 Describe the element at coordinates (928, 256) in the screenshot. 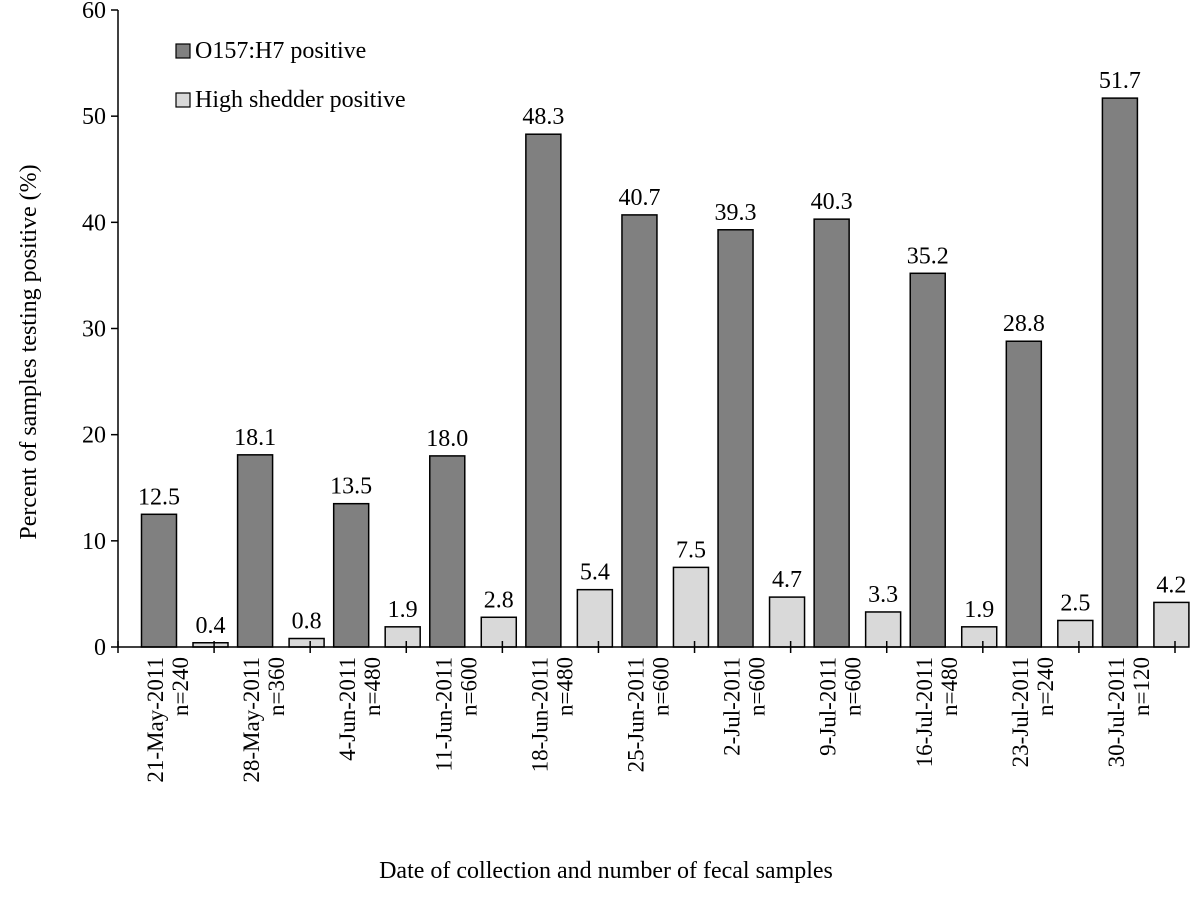

I see `data-label-o157-8: 35.2` at that location.